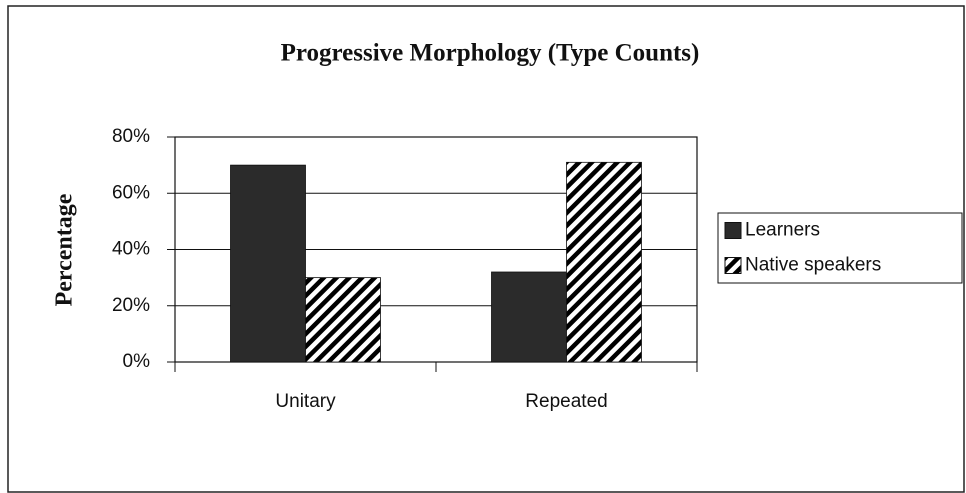 The image size is (966, 493). What do you see at coordinates (65, 249) in the screenshot?
I see `y-axis-label: Percentage` at bounding box center [65, 249].